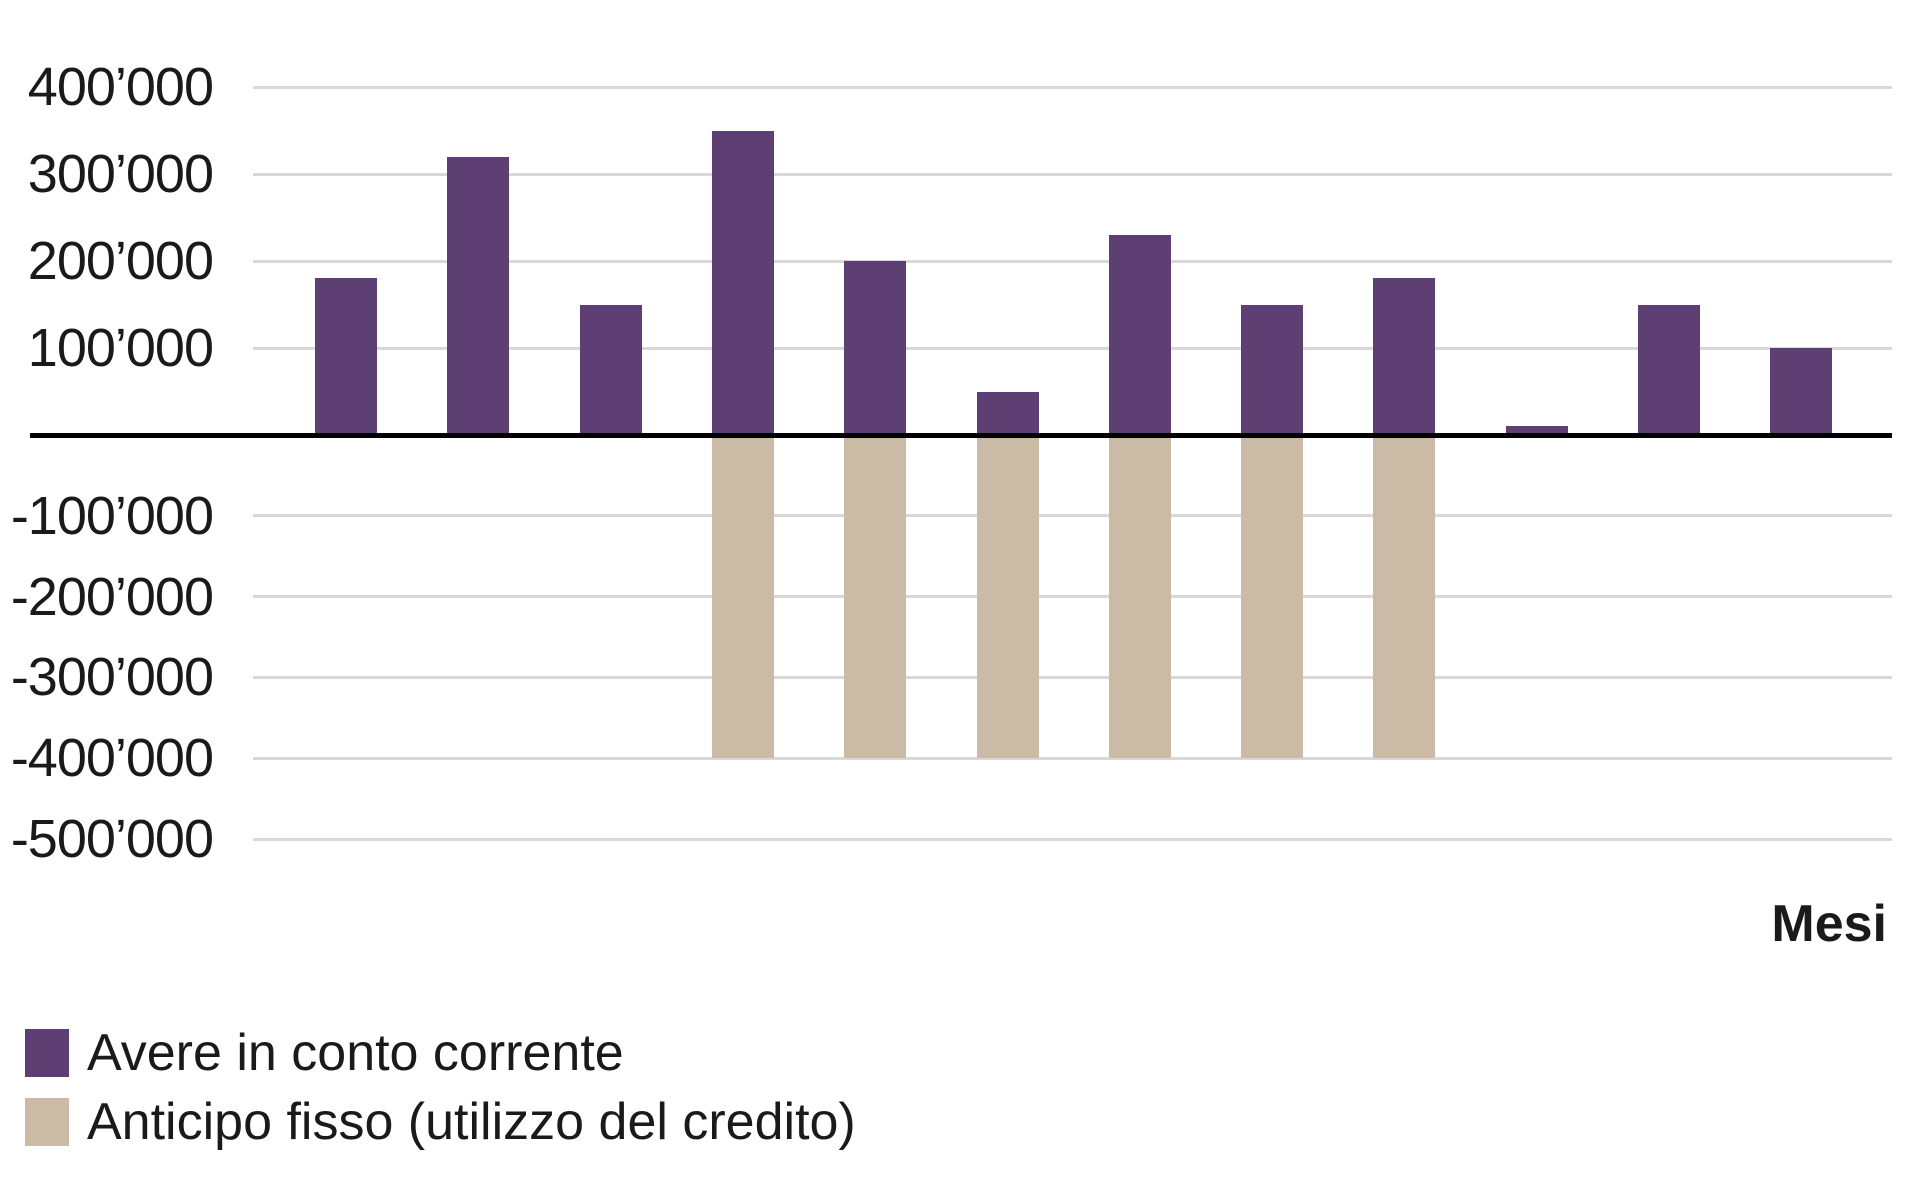 This screenshot has height=1192, width=1920. Describe the element at coordinates (112, 677) in the screenshot. I see `y-tick-label: -300’000` at that location.